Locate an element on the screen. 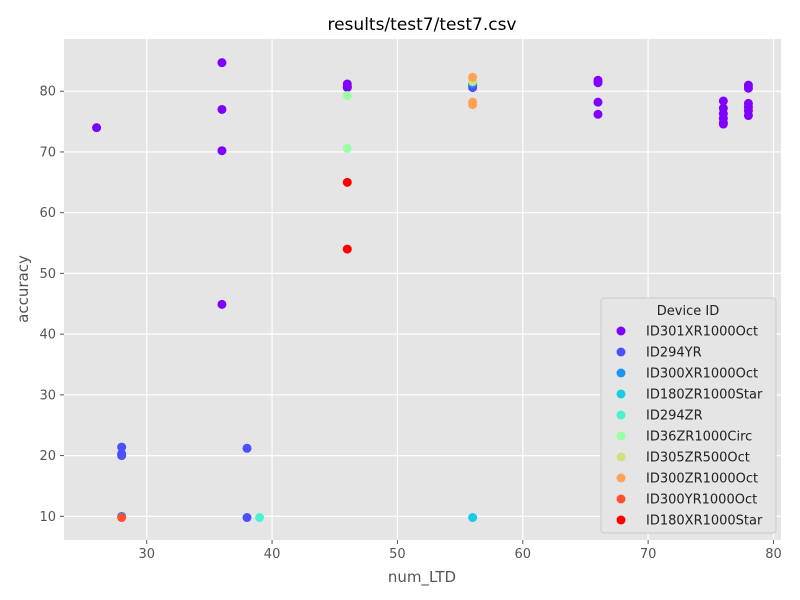  x-tick-label: 80 is located at coordinates (773, 554).